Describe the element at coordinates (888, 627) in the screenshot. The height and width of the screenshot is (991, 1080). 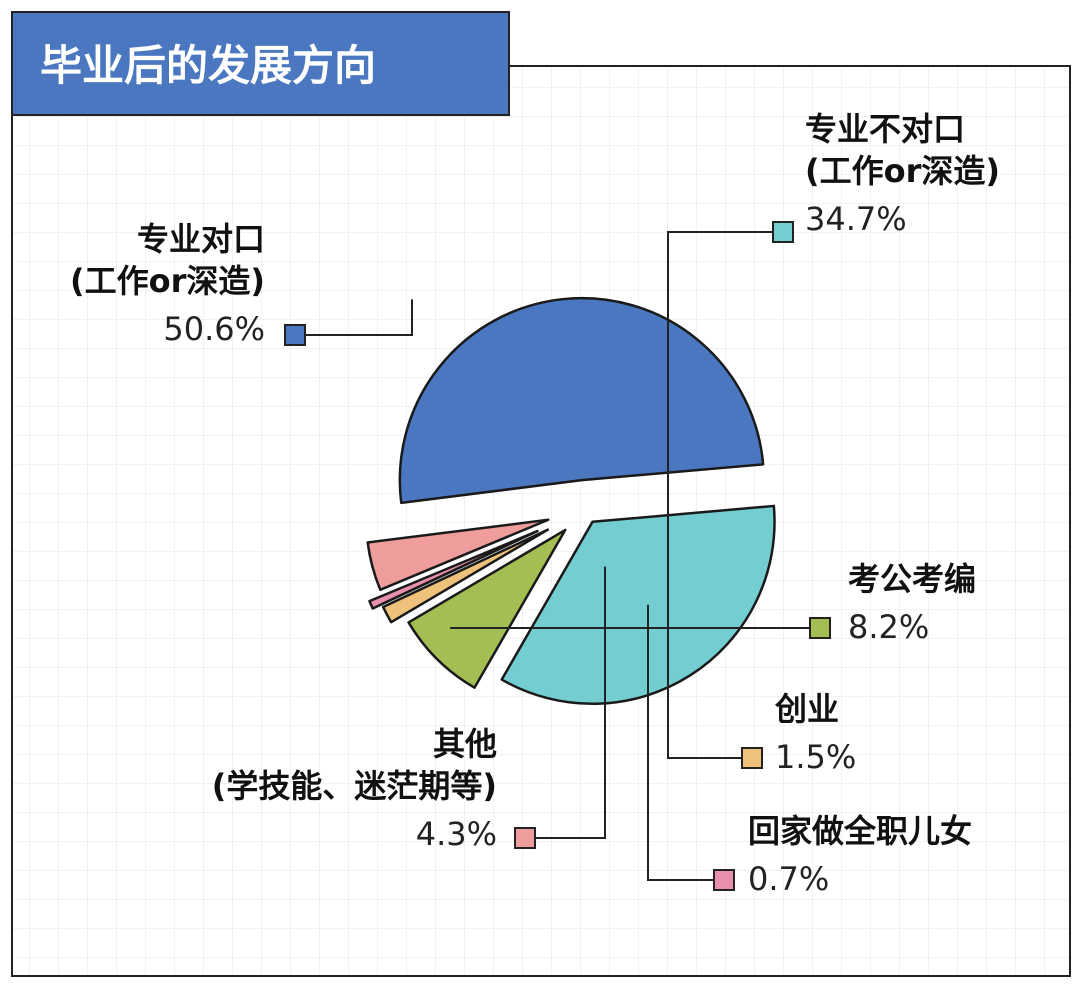
I see `slice-value-2: 8.2%` at that location.